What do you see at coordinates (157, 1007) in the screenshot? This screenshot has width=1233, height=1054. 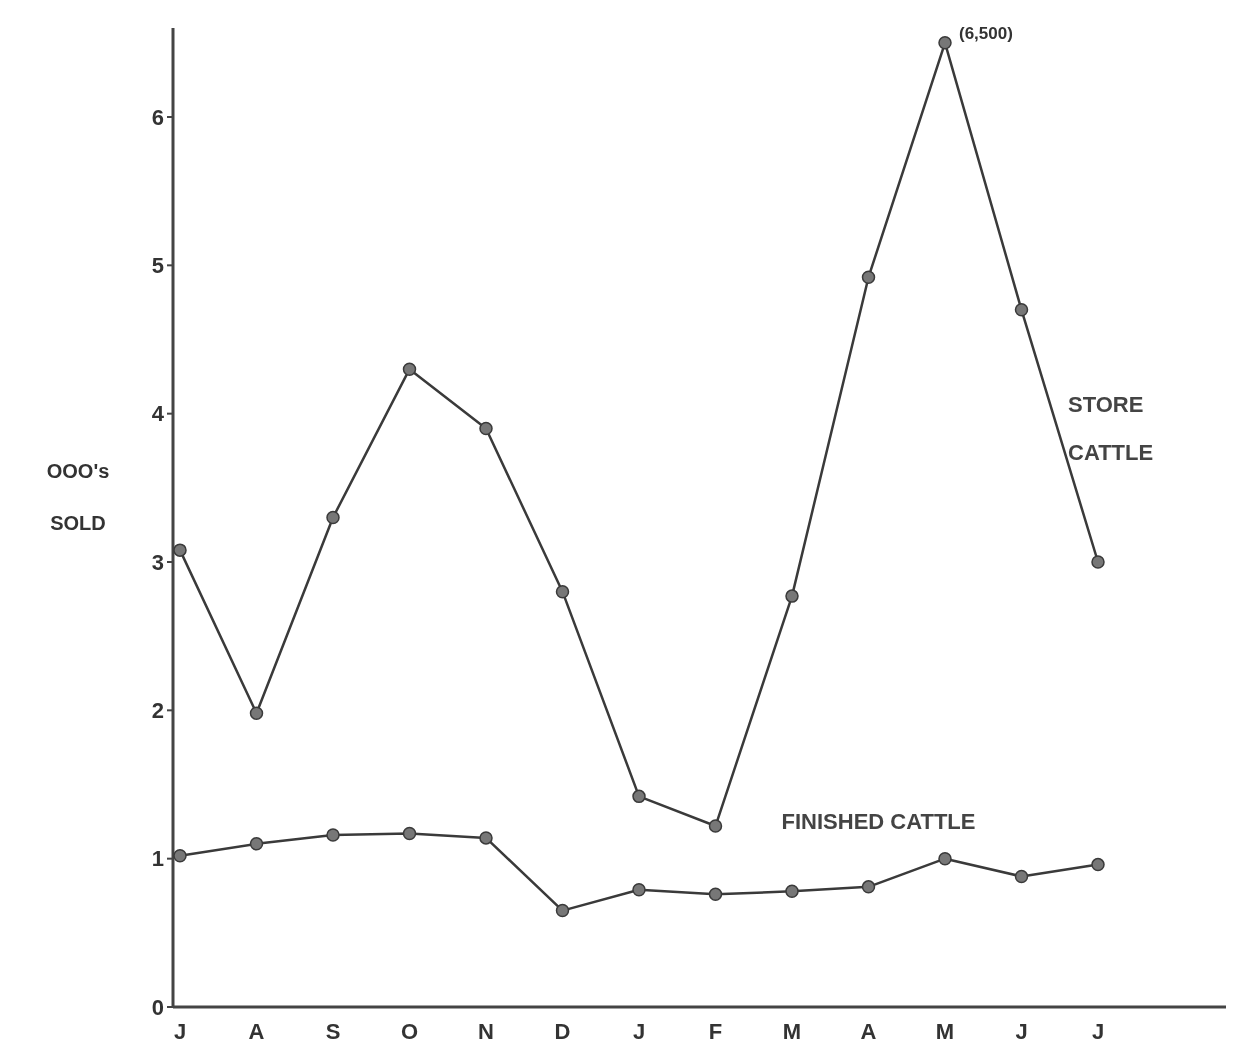 I see `y-tick-label: 0` at bounding box center [157, 1007].